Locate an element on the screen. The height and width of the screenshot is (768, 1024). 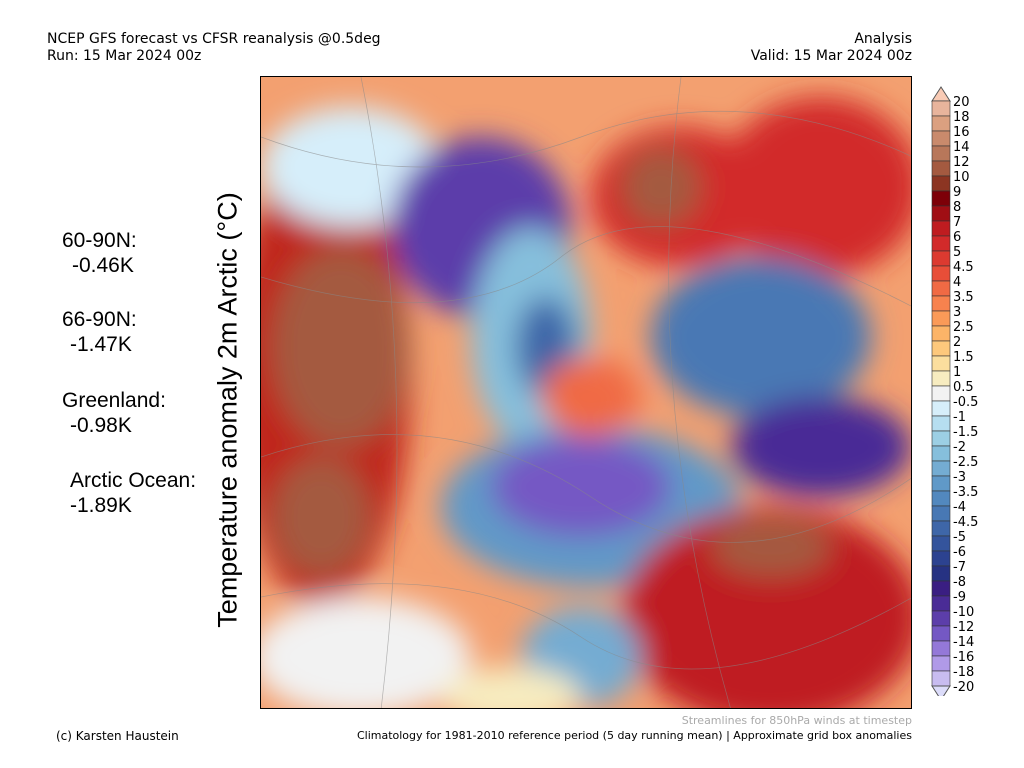
stat-value: -0.98K is located at coordinates (101, 425).